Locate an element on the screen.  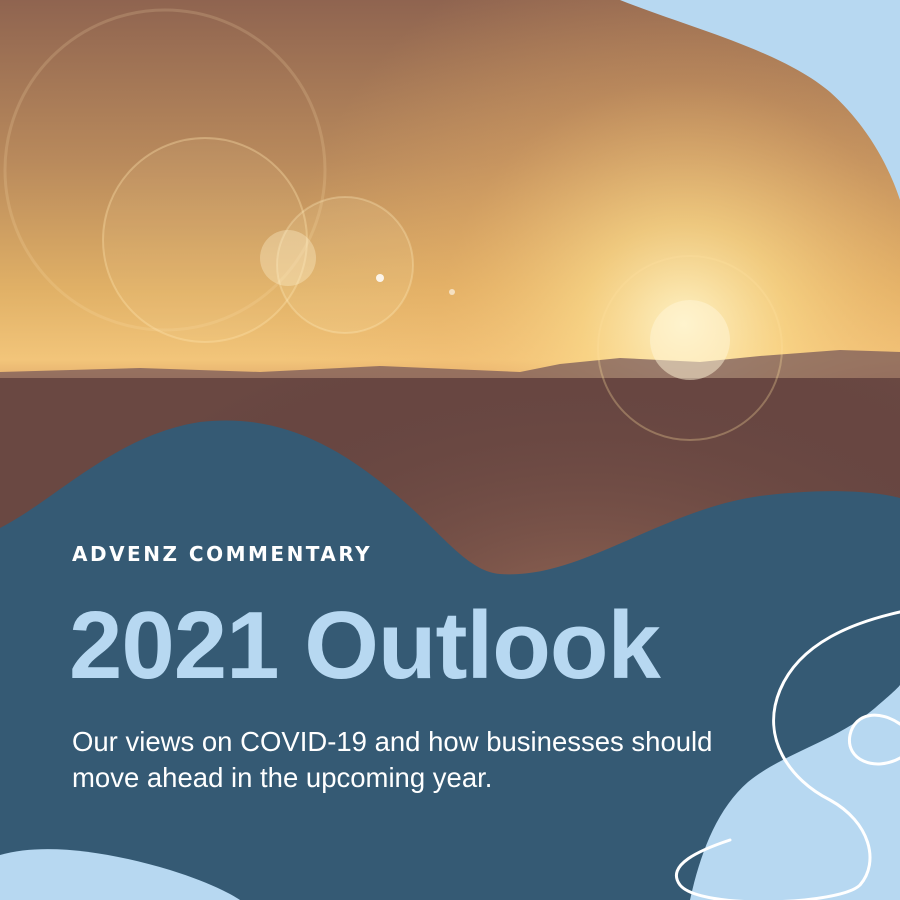
top-right-light-blue-blob is located at coordinates (760, 100).